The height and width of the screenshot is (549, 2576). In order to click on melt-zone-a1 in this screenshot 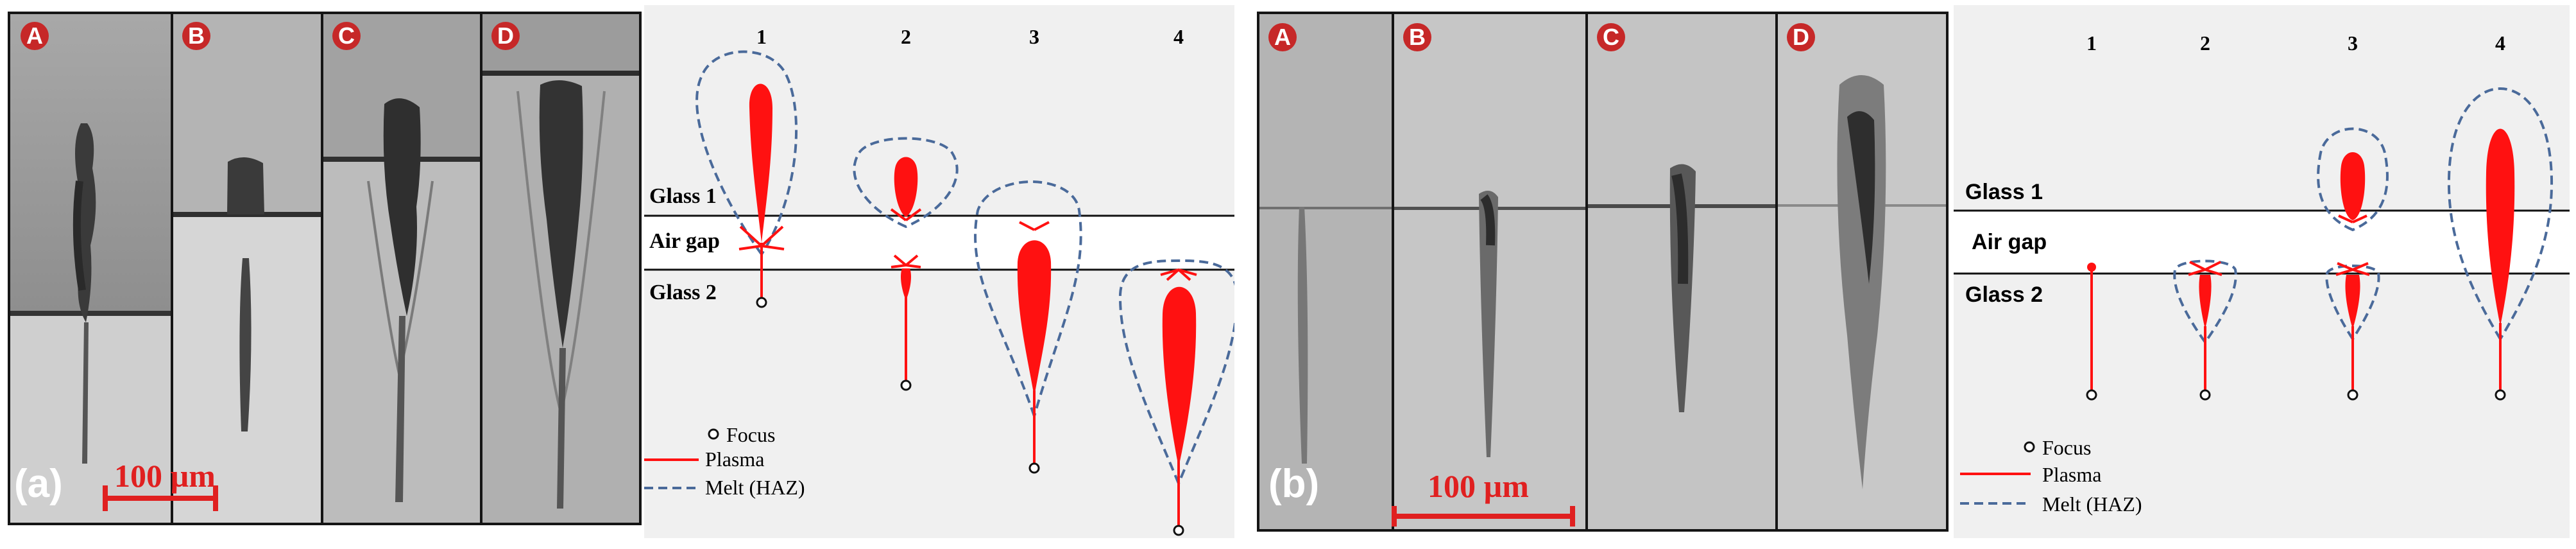, I will do `click(746, 153)`.